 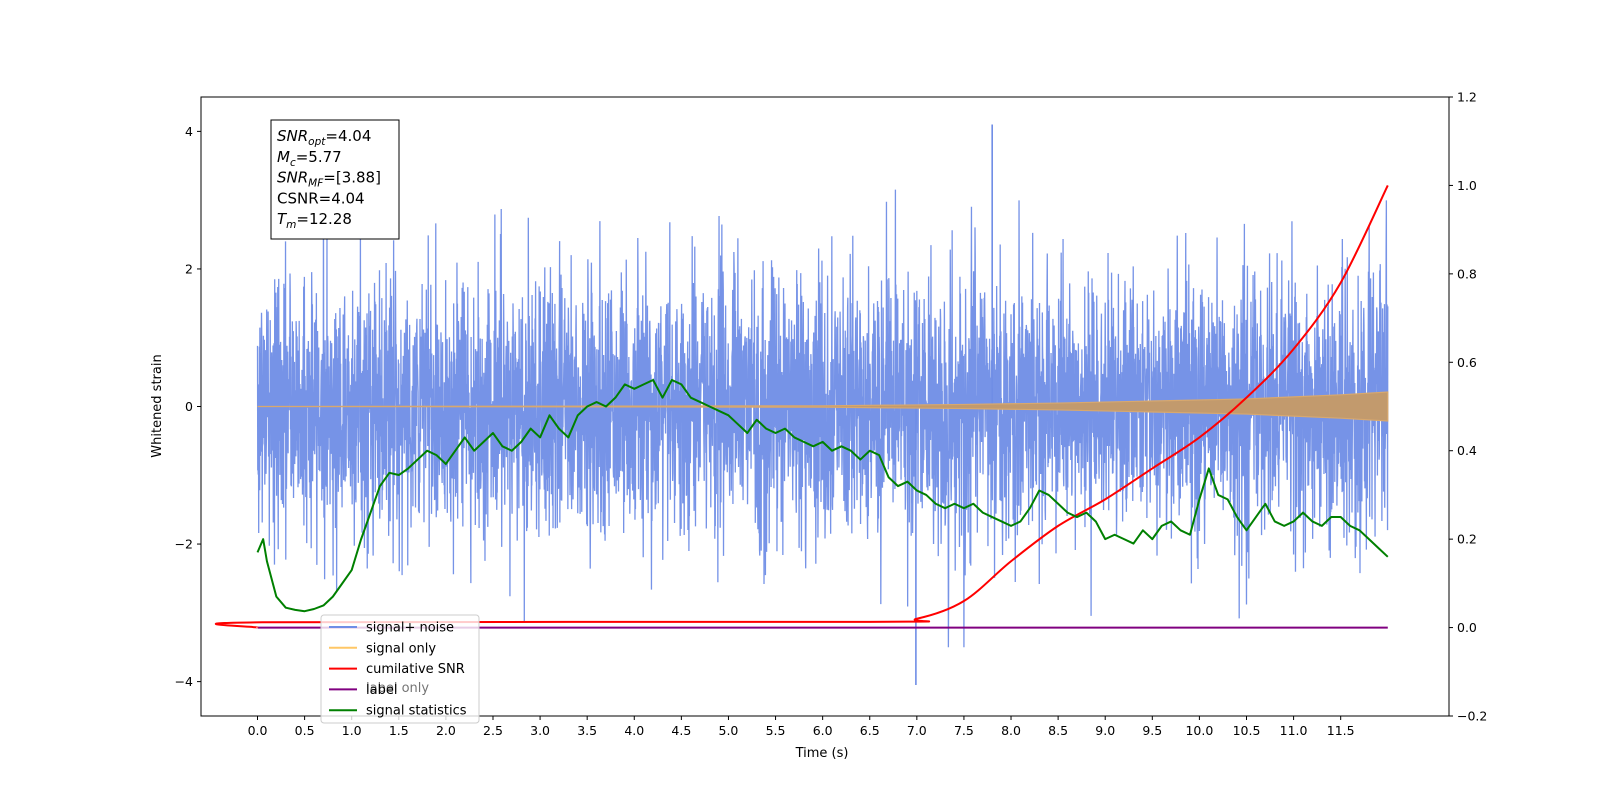 I want to click on legend-label: signal statistics, so click(x=416, y=711).